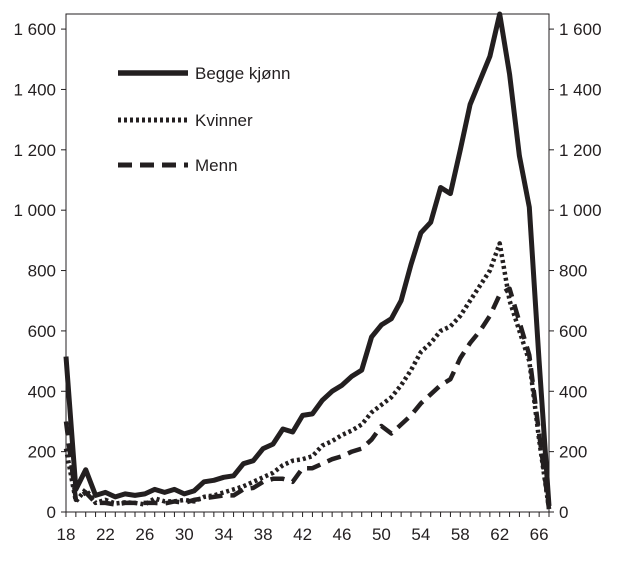 This screenshot has width=620, height=566. What do you see at coordinates (51, 512) in the screenshot?
I see `y-tick-label-left: 0` at bounding box center [51, 512].